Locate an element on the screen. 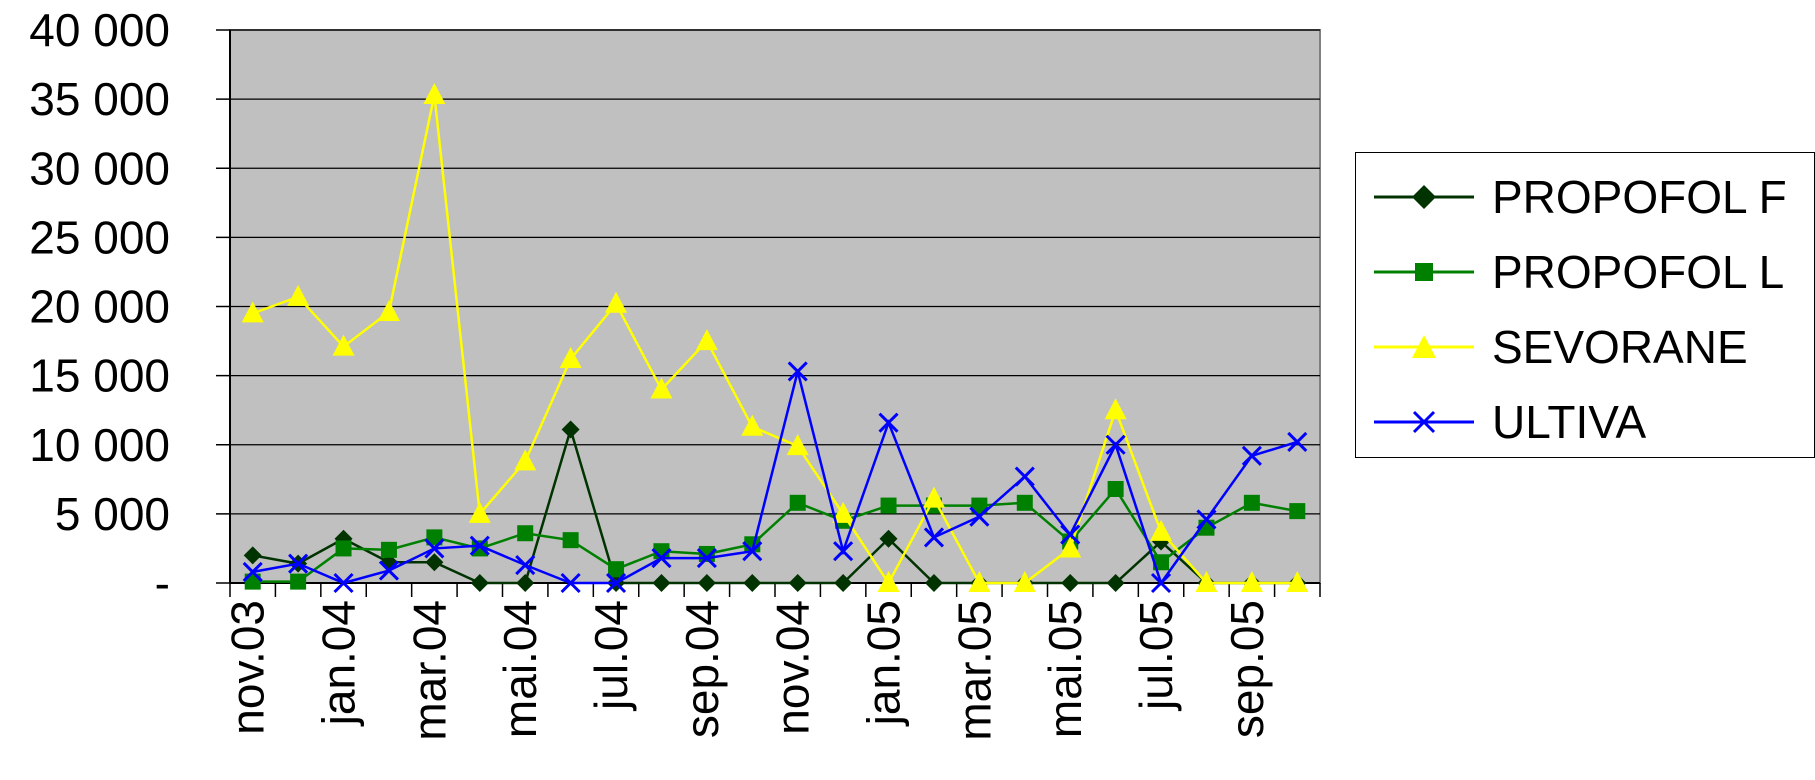 This screenshot has width=1815, height=780. legend-item-propofol-l: PROPOFOL L is located at coordinates (1570, 272).